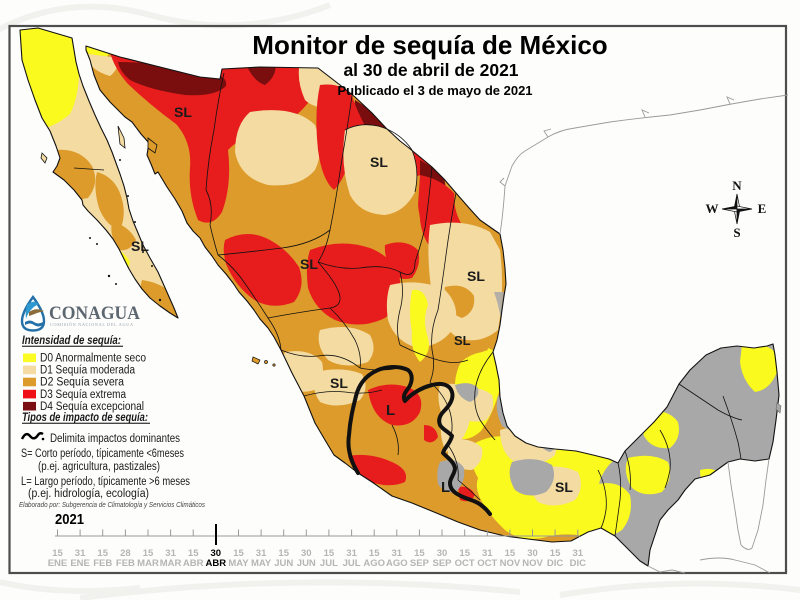 The width and height of the screenshot is (800, 600). What do you see at coordinates (85, 417) in the screenshot?
I see `svg-text: Tipos de impacto de sequía:` at bounding box center [85, 417].